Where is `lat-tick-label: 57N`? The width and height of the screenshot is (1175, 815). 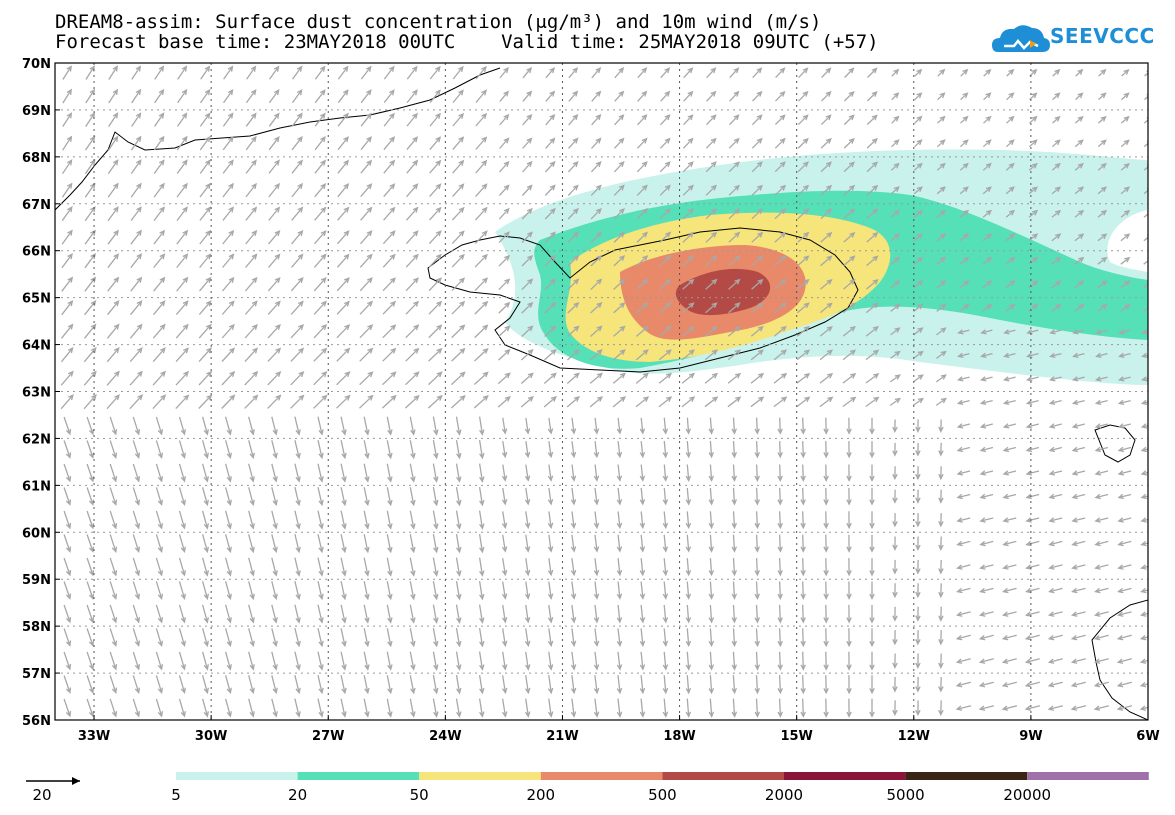 lat-tick-label: 57N is located at coordinates (36, 674).